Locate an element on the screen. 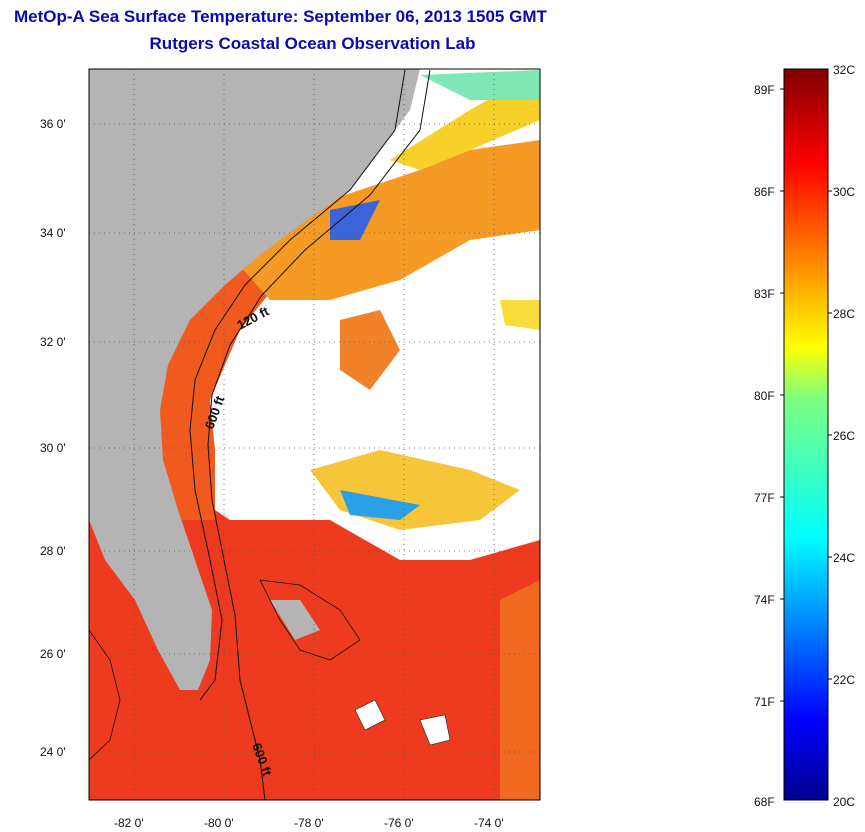 The width and height of the screenshot is (865, 832). colorbar is located at coordinates (806, 434).